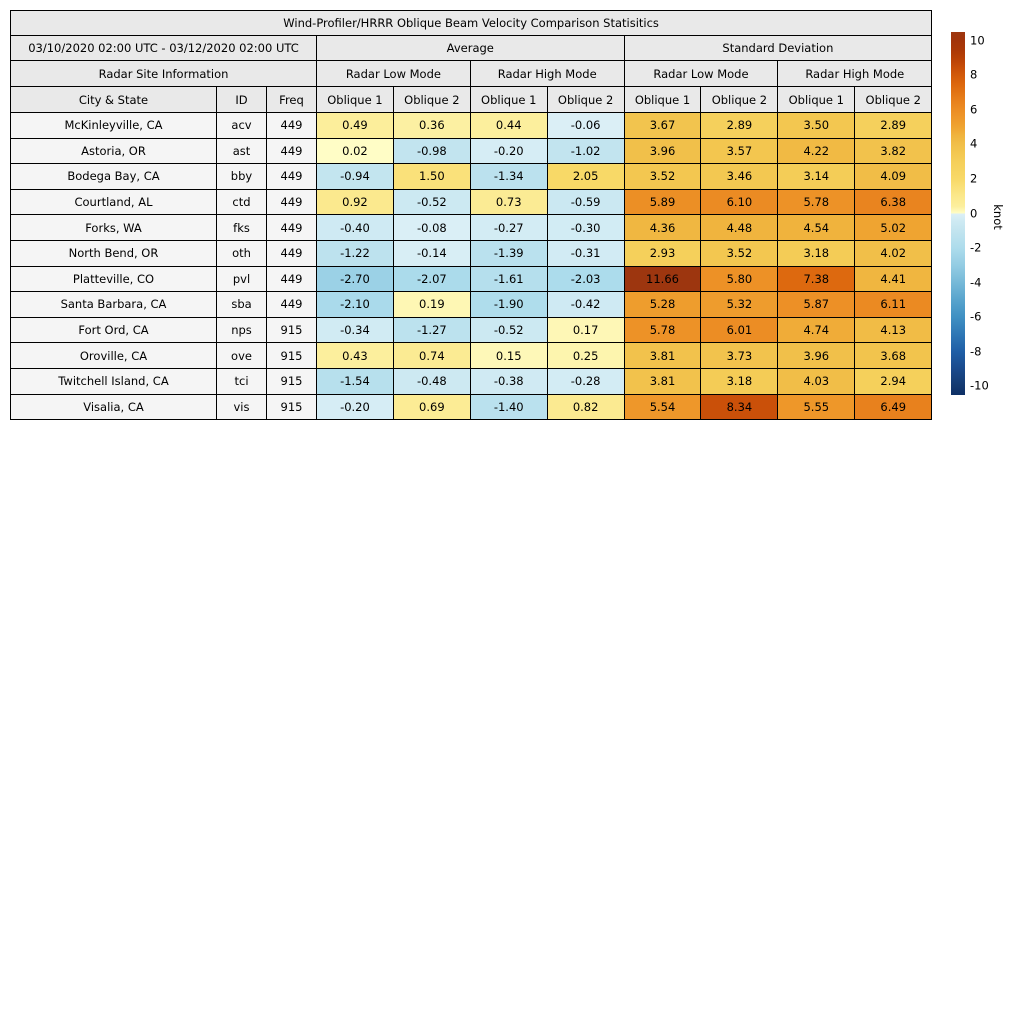 The height and width of the screenshot is (1024, 1024). I want to click on value-cell: -1.61, so click(508, 279).